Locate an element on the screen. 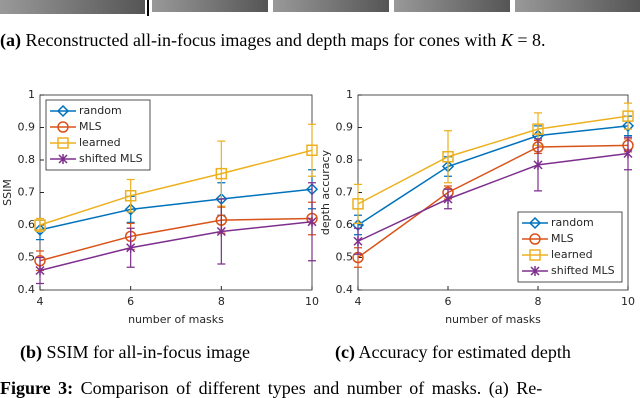  caption-text: Accuracy for estimated depth is located at coordinates (464, 352).